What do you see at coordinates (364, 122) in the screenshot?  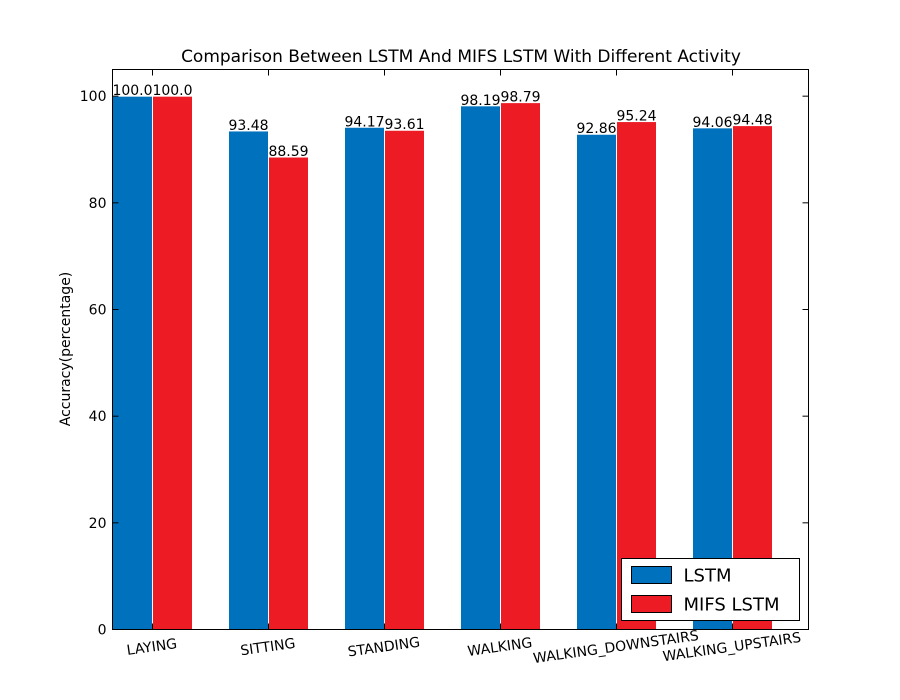 I see `bar-value-label: 94.17` at bounding box center [364, 122].